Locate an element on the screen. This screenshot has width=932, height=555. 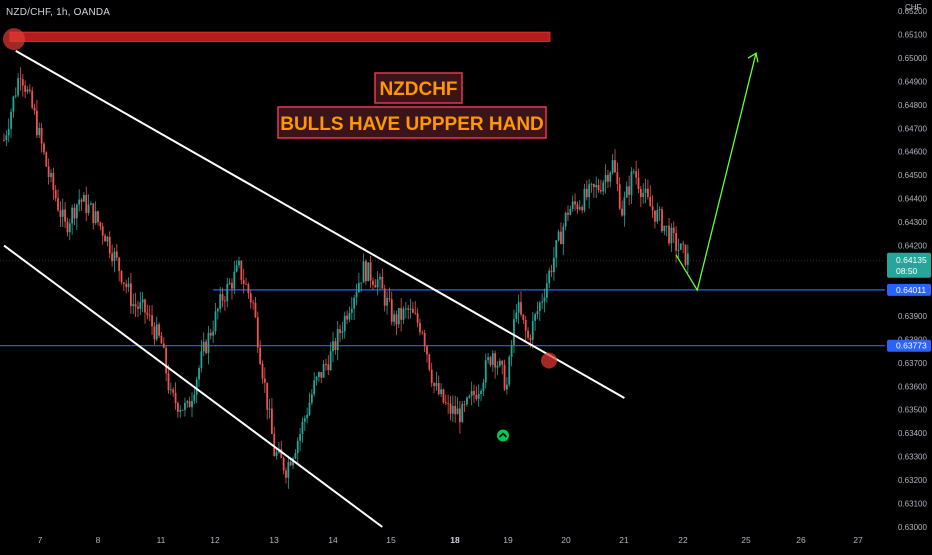
x-tick-label: 22 is located at coordinates (683, 540).